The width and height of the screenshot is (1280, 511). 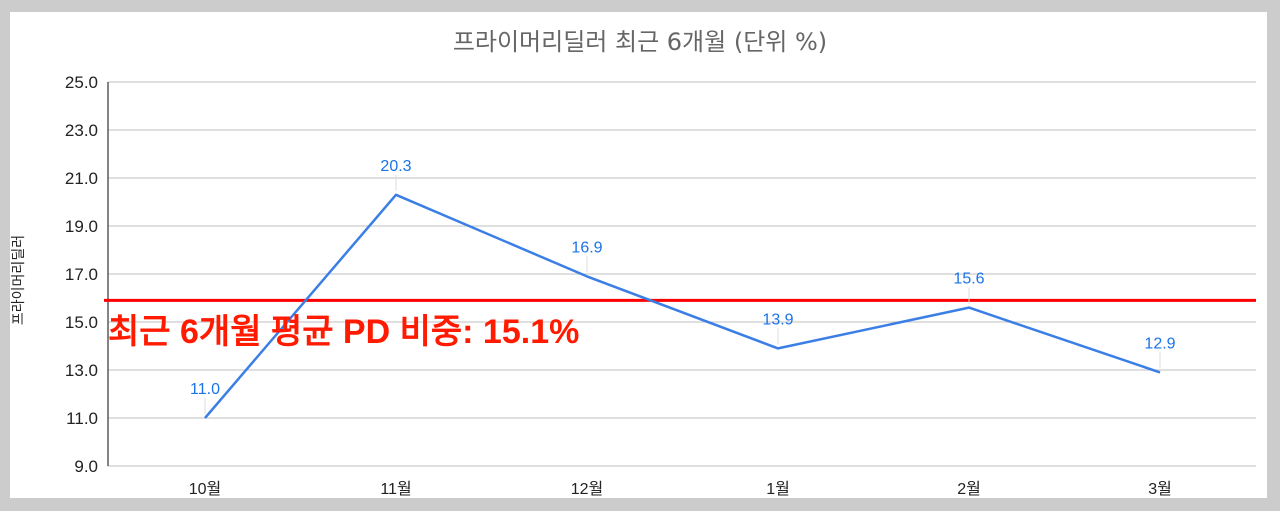 What do you see at coordinates (1160, 489) in the screenshot?
I see `x-tick-label: 3월` at bounding box center [1160, 489].